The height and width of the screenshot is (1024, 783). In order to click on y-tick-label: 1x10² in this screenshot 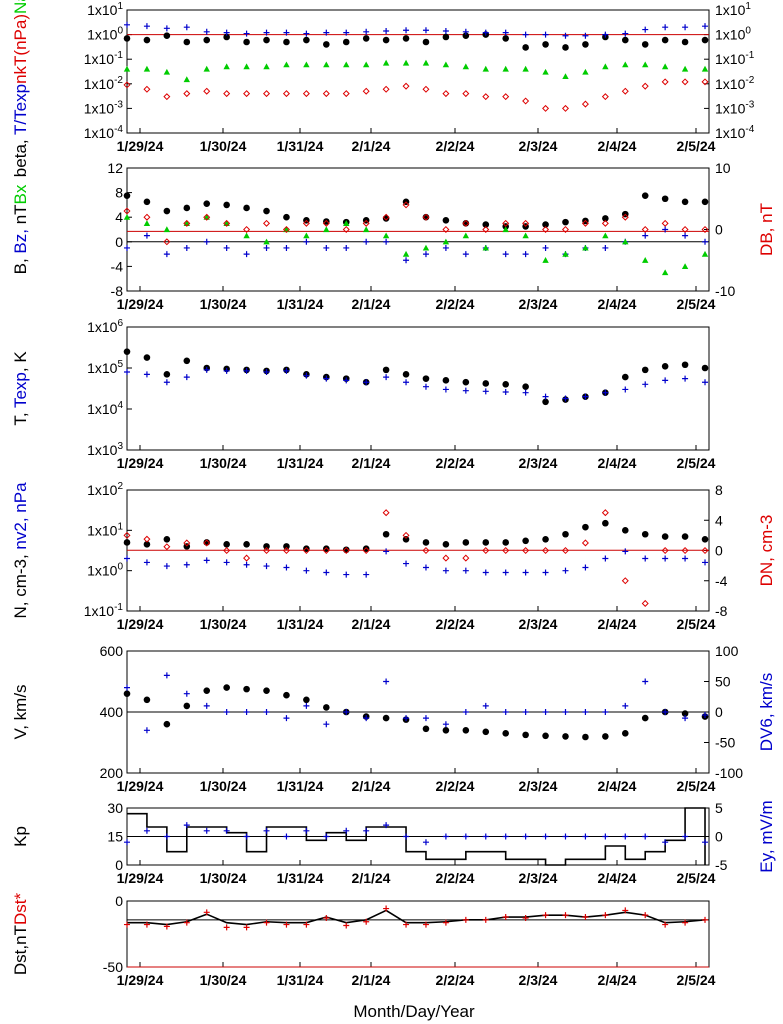, I will do `click(105, 489)`.